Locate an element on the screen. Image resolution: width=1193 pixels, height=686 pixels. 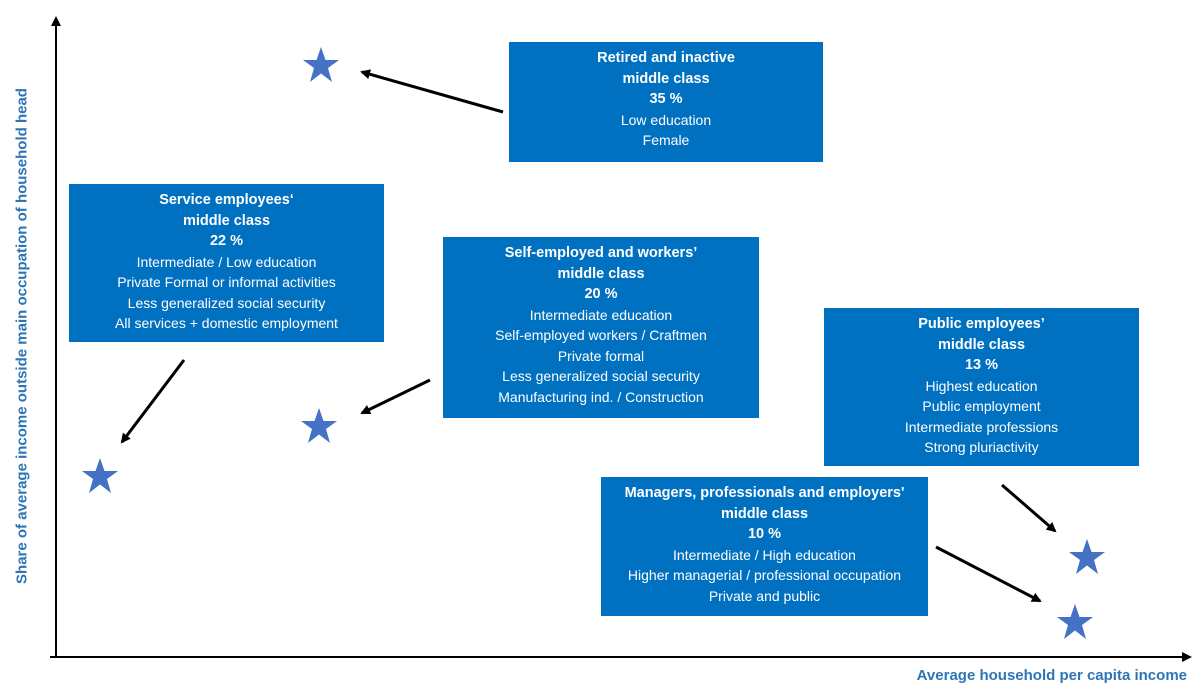
box-attribute: Female is located at coordinates (666, 140).